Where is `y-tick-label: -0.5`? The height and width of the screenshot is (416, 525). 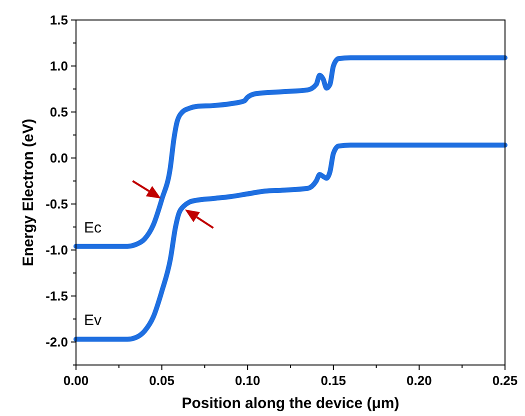 y-tick-label: -0.5 is located at coordinates (57, 204).